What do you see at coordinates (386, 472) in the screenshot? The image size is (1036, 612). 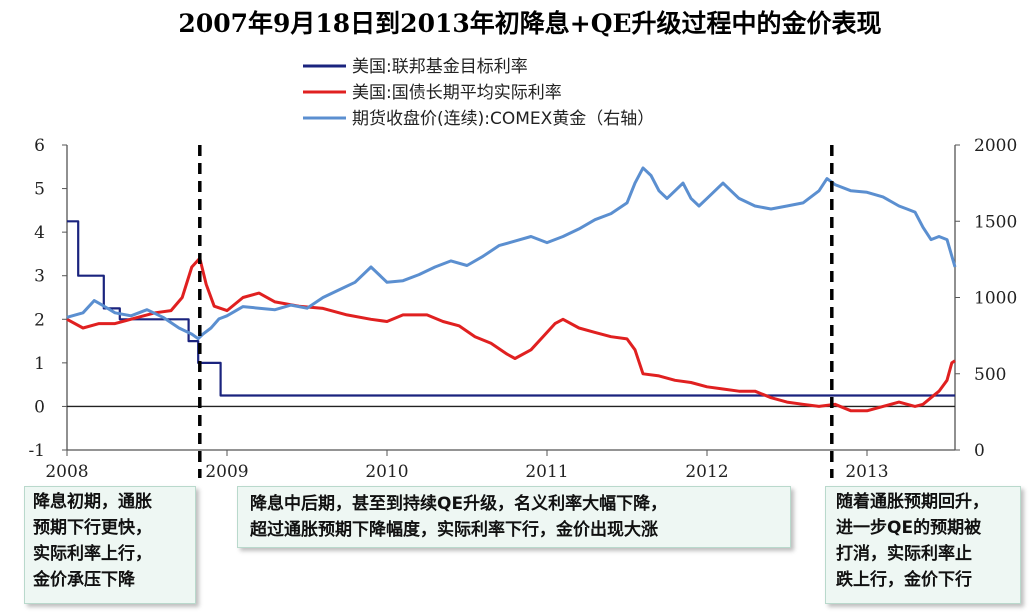 I see `x-tick-label: 2010` at bounding box center [386, 472].